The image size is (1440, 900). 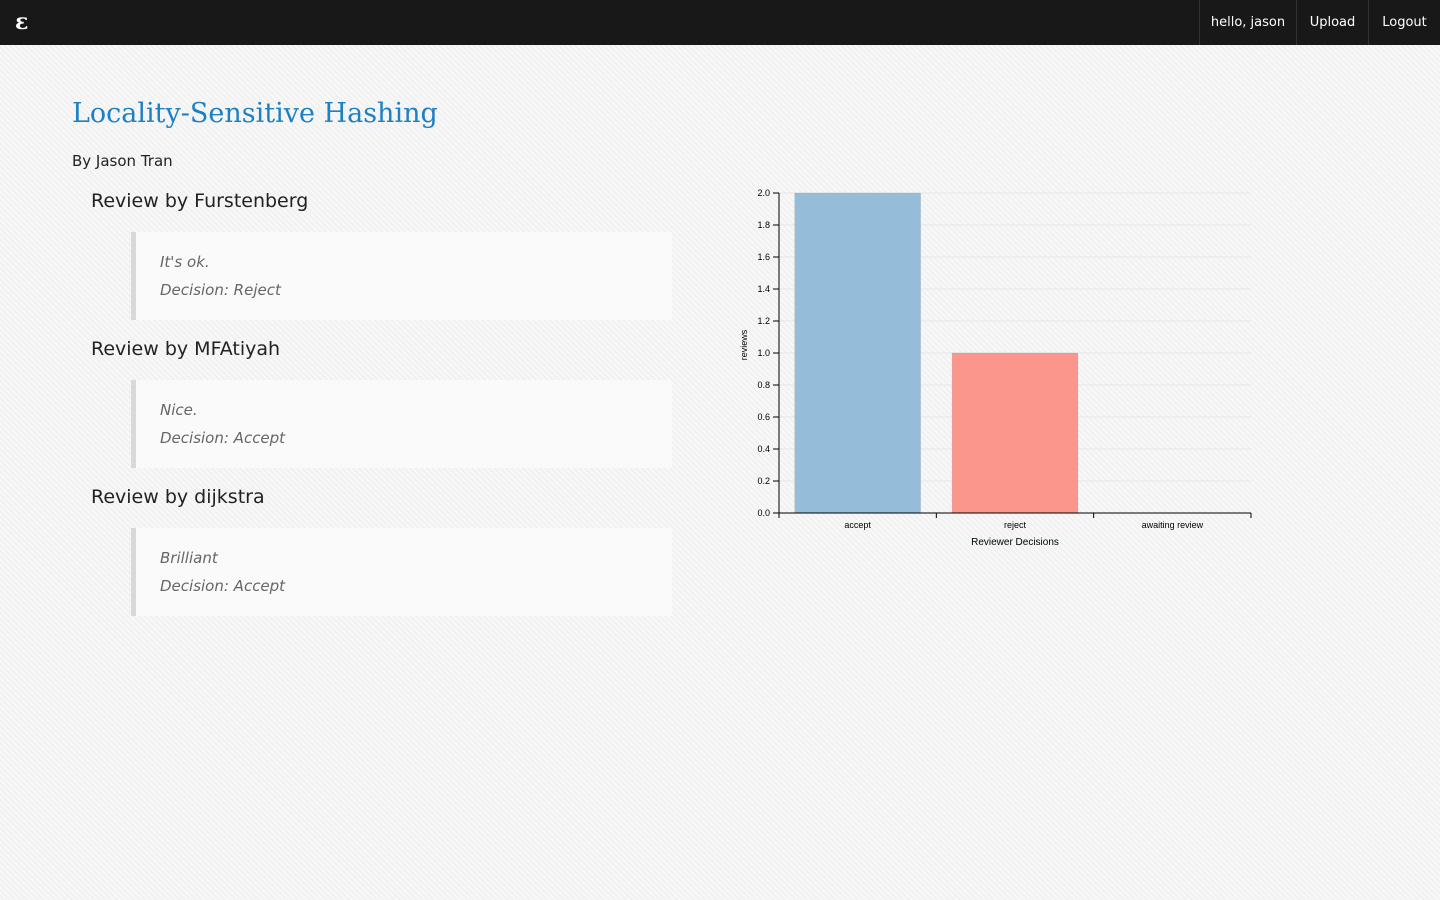 I want to click on bar-reject, so click(x=1015, y=433).